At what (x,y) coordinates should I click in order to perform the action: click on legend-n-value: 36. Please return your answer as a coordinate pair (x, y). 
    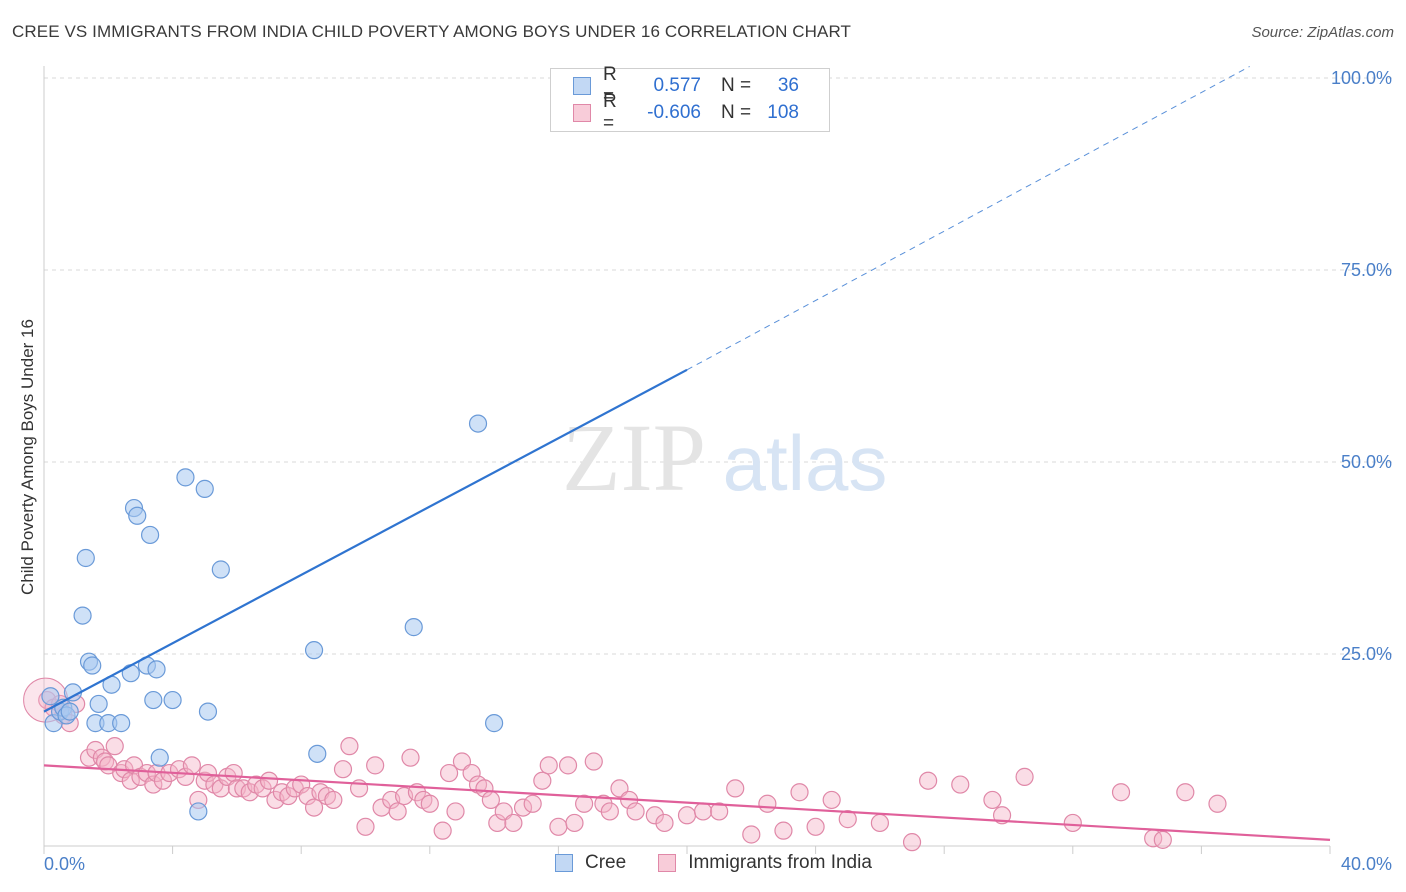
    Looking at the image, I should click on (788, 85).